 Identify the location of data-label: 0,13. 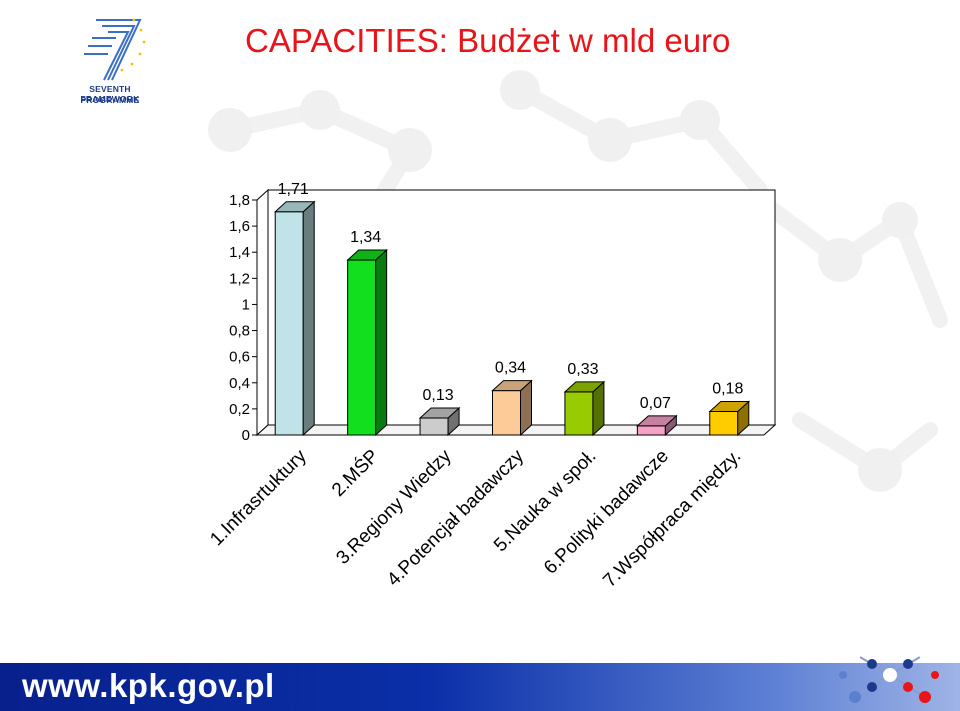
(438, 395).